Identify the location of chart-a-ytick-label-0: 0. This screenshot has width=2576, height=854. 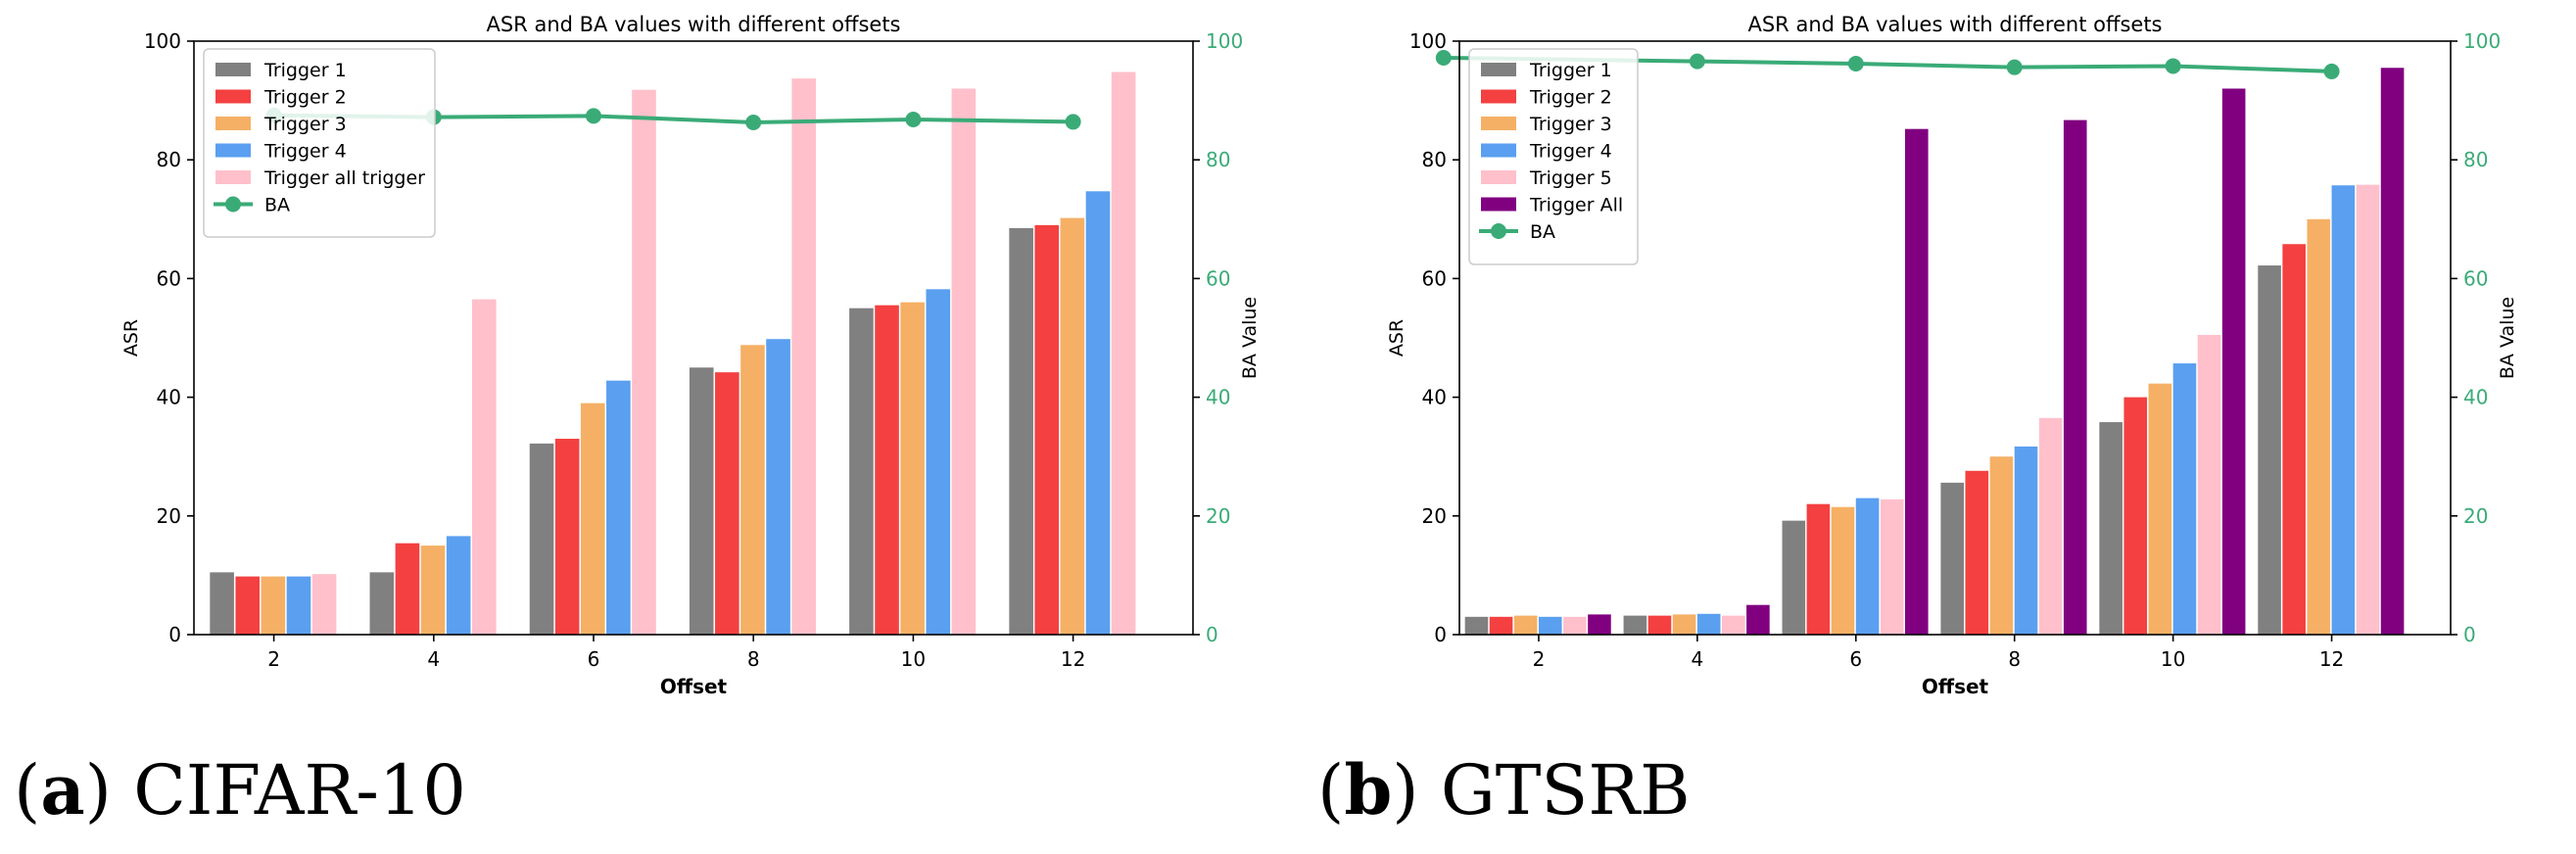
(175, 634).